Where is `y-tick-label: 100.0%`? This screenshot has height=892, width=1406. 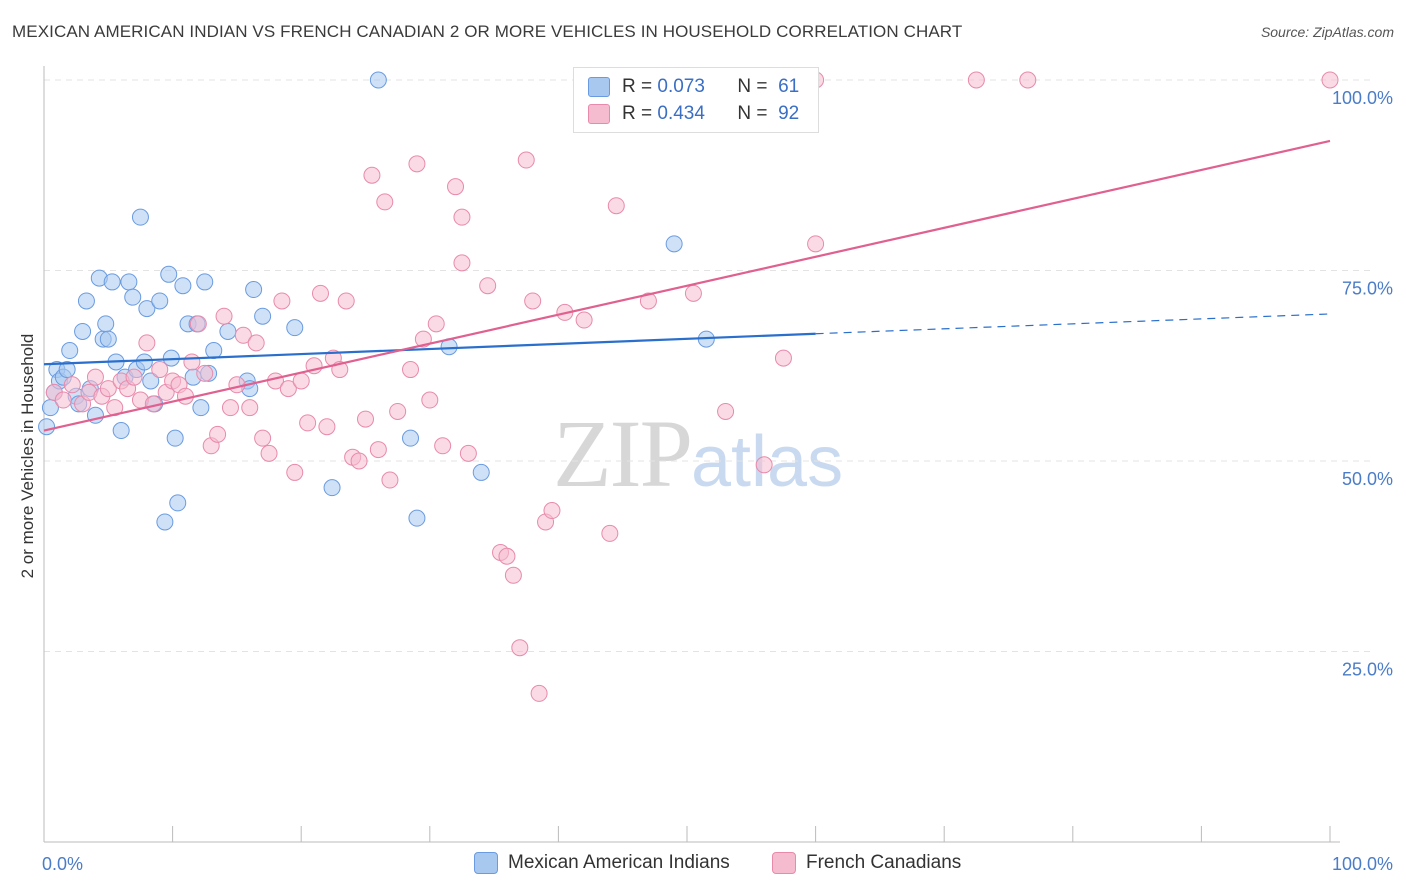
y-tick-label: 100.0% is located at coordinates (1362, 98).